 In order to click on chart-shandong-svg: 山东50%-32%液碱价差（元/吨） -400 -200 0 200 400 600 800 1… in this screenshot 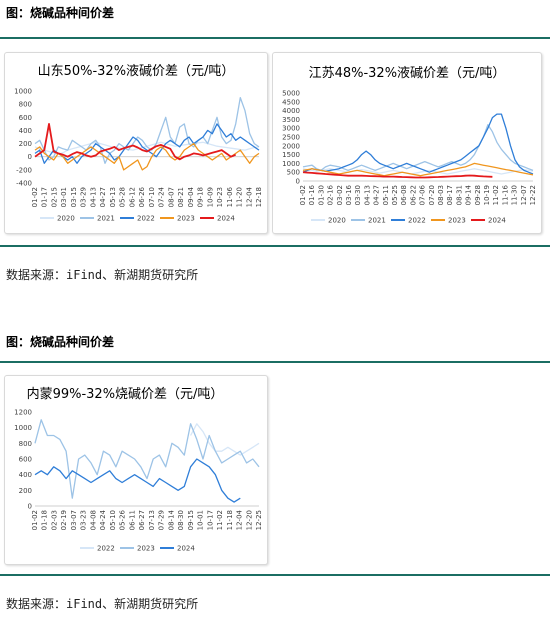, I will do `click(138, 143)`.